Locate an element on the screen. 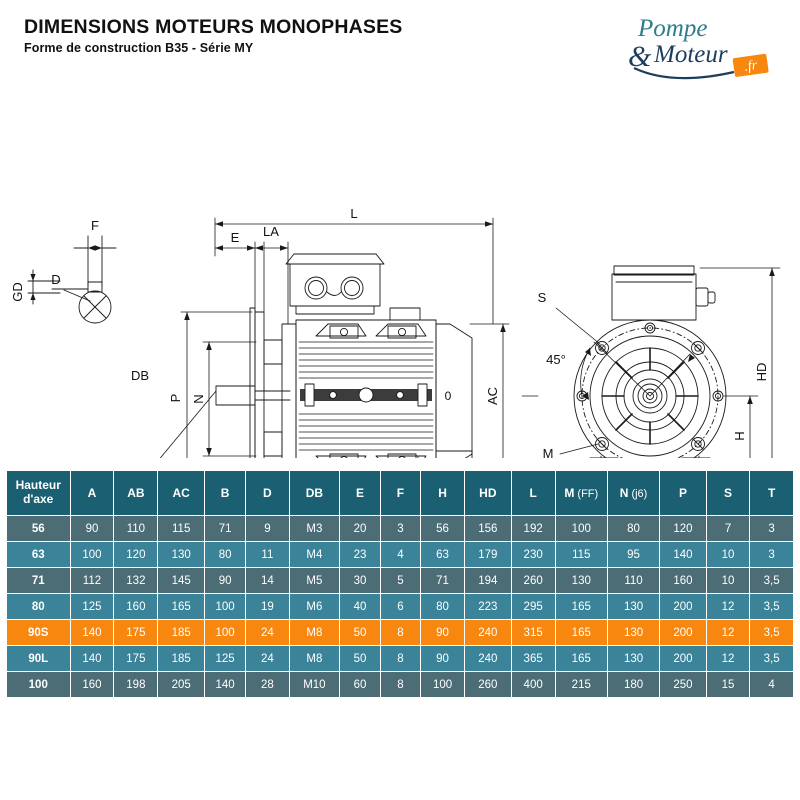  logo-badge-label: .fr is located at coordinates (750, 66).